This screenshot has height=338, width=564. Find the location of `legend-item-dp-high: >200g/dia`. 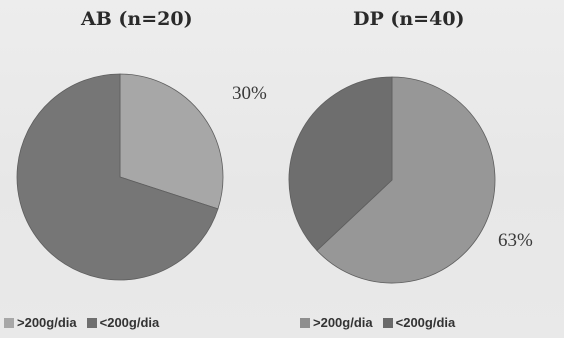

legend-item-dp-high: >200g/dia is located at coordinates (336, 322).